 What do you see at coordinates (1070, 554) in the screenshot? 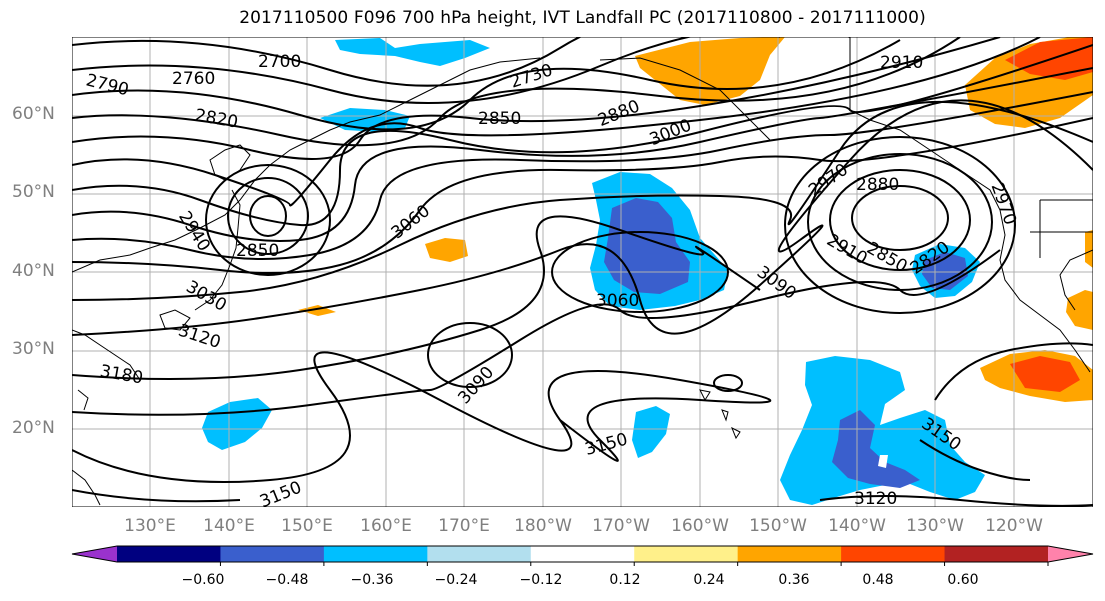
I see `colorbar-extend-max` at bounding box center [1070, 554].